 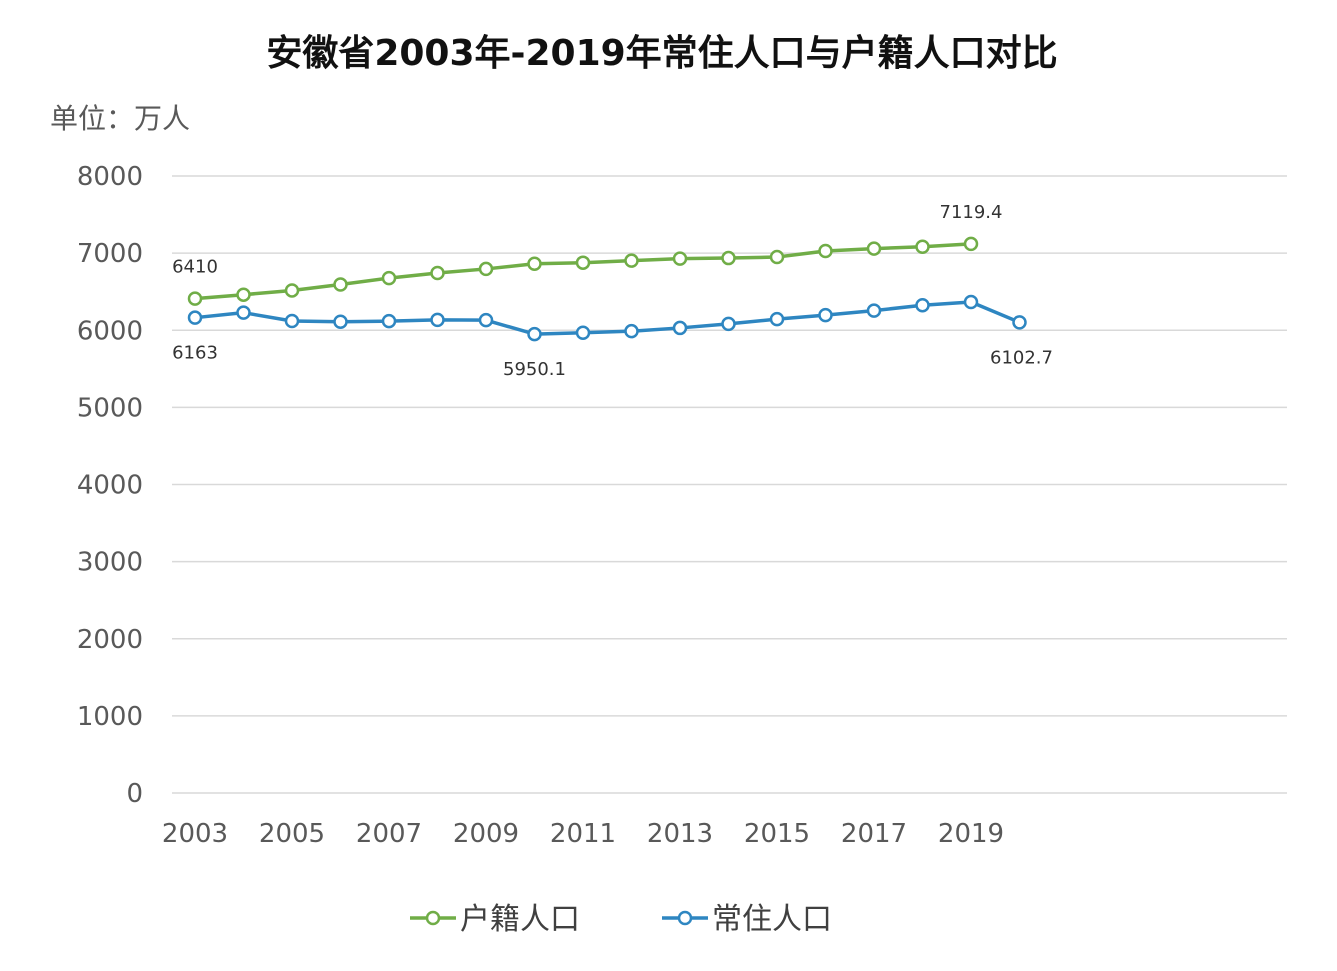 What do you see at coordinates (110, 717) in the screenshot?
I see `y-tick-label: 1000` at bounding box center [110, 717].